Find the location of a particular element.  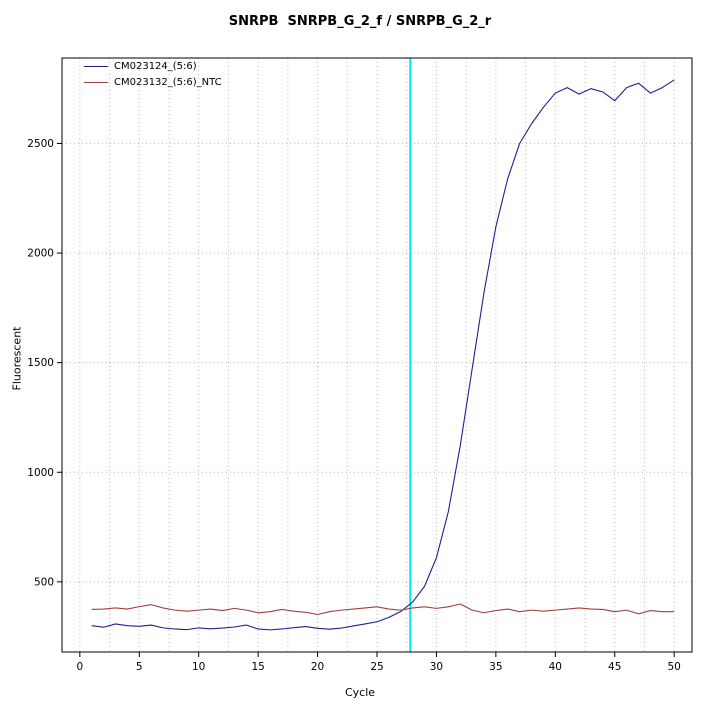

x-tick-label: 50 is located at coordinates (673, 667).